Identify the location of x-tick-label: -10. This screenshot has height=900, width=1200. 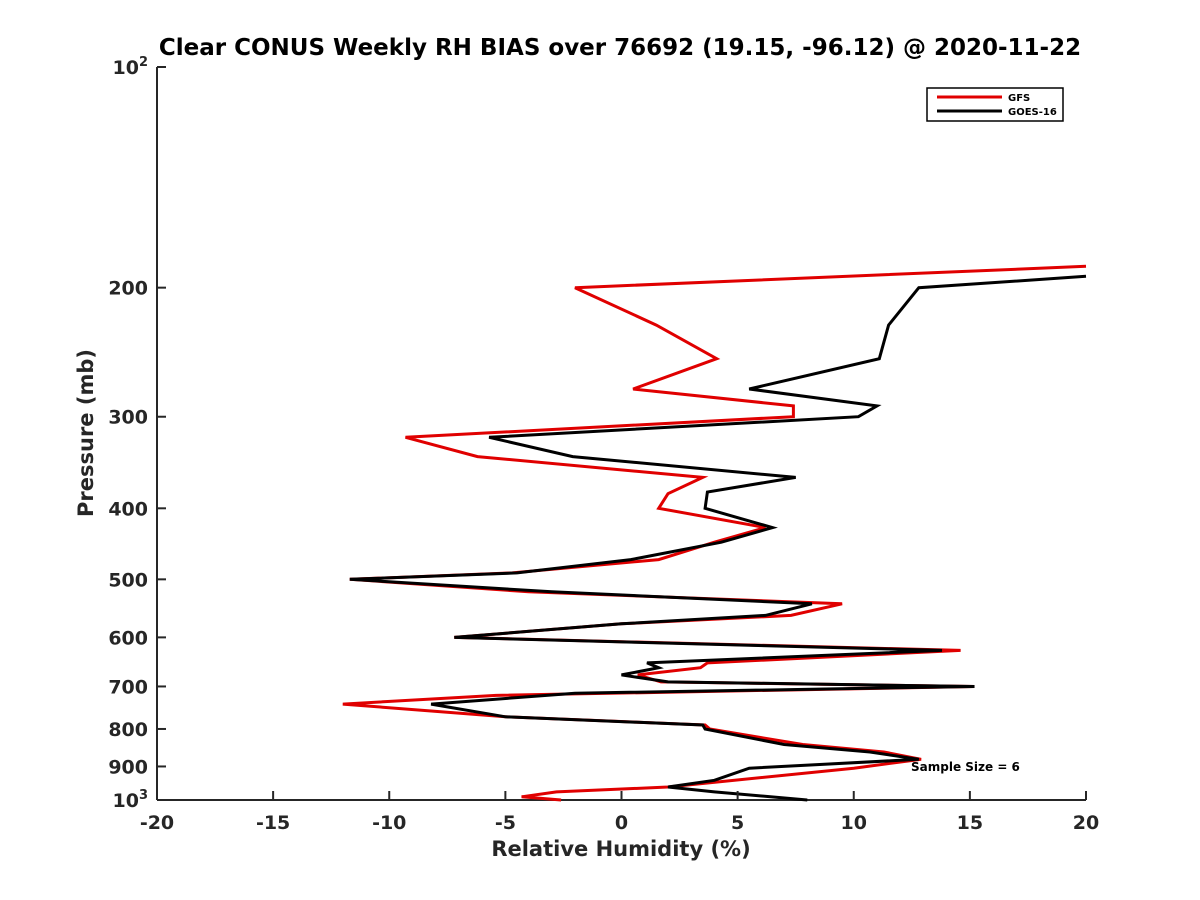
(389, 823).